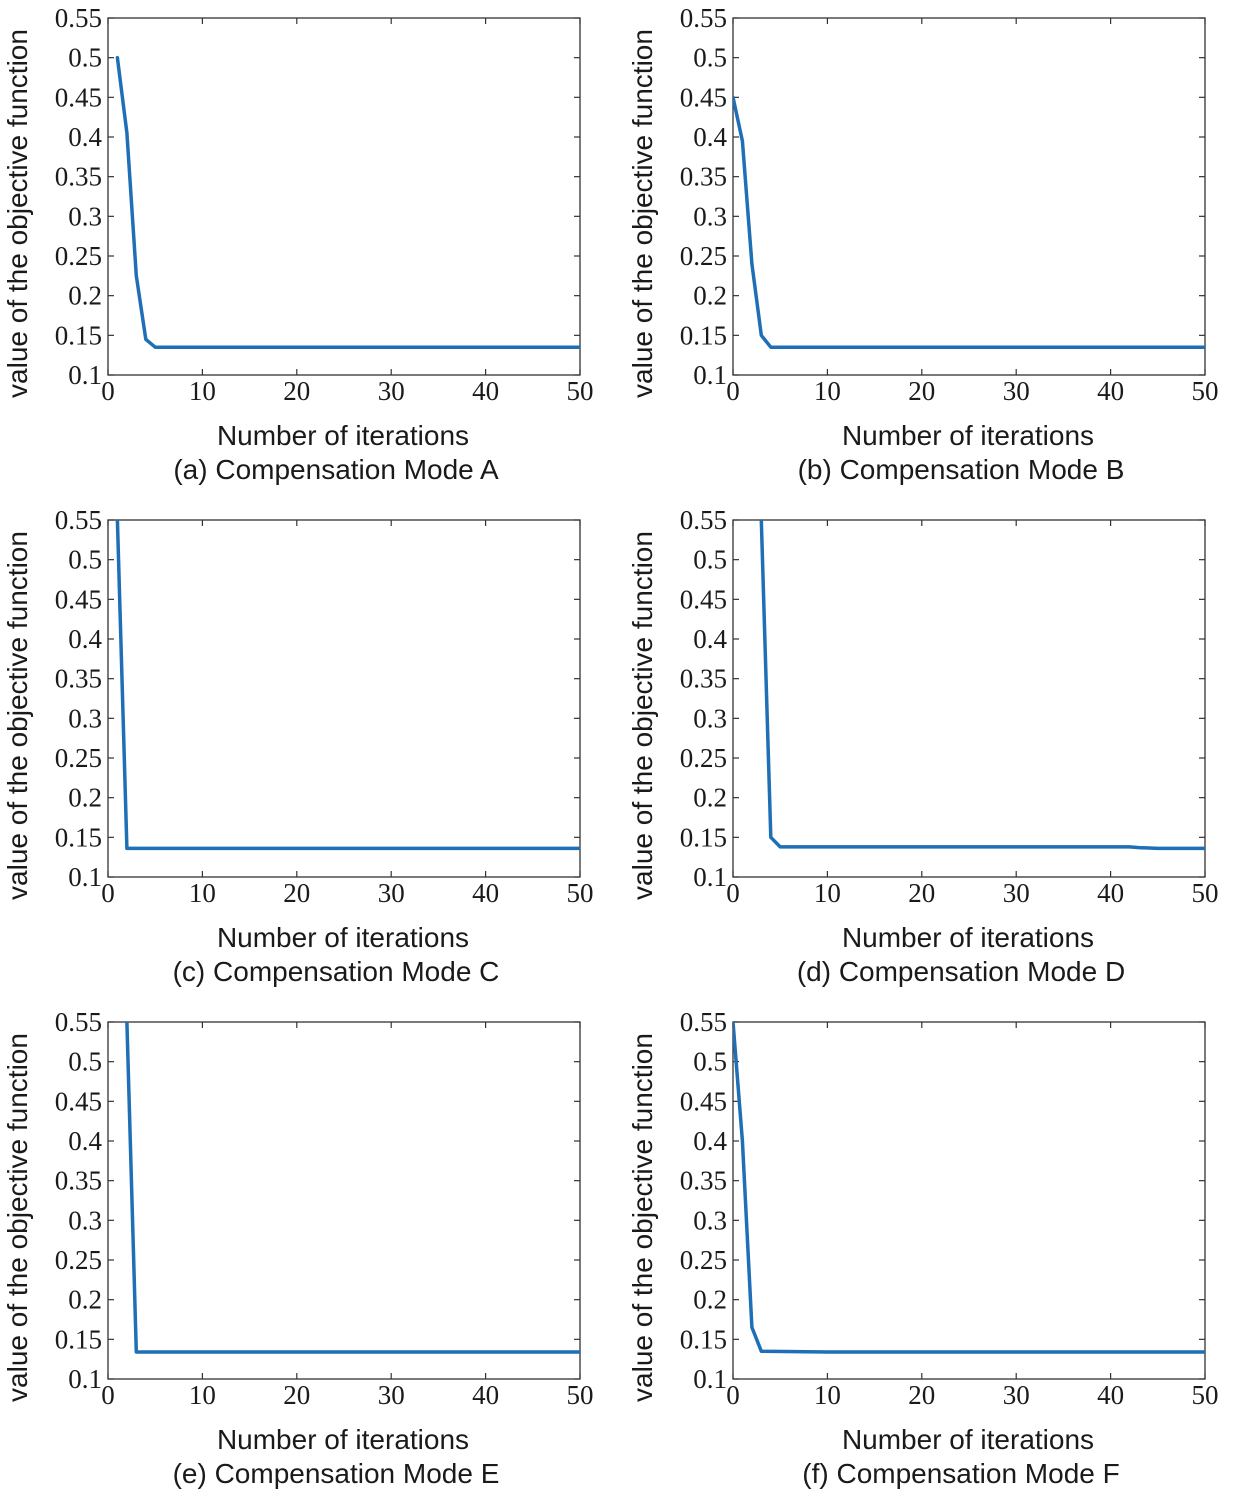 The height and width of the screenshot is (1507, 1250). What do you see at coordinates (336, 971) in the screenshot?
I see `panel-caption: (c) Compensation Mode C` at bounding box center [336, 971].